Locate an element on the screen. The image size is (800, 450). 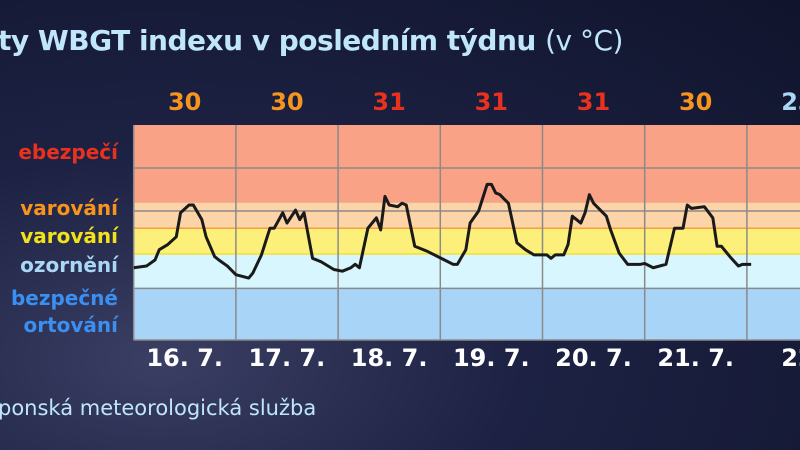
x-tick-label: 18. 7. is located at coordinates (389, 358).